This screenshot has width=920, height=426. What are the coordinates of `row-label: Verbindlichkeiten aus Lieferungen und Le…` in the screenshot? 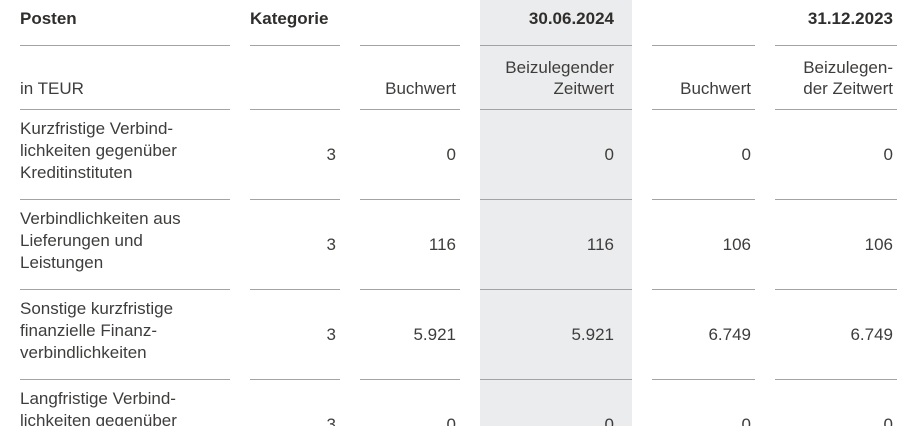 It's located at (125, 245).